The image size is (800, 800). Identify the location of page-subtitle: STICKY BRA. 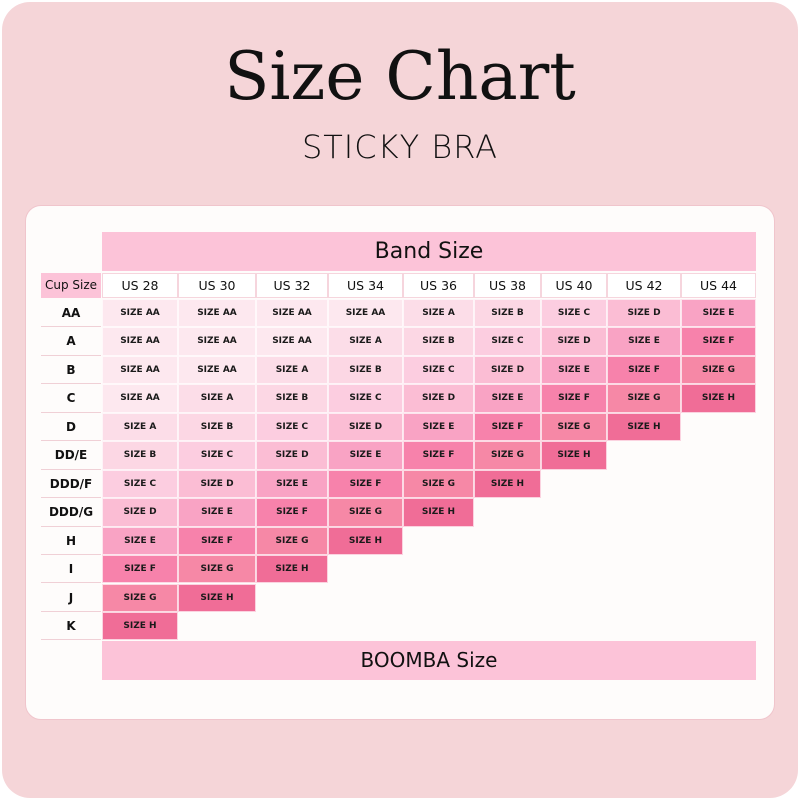
(400, 147).